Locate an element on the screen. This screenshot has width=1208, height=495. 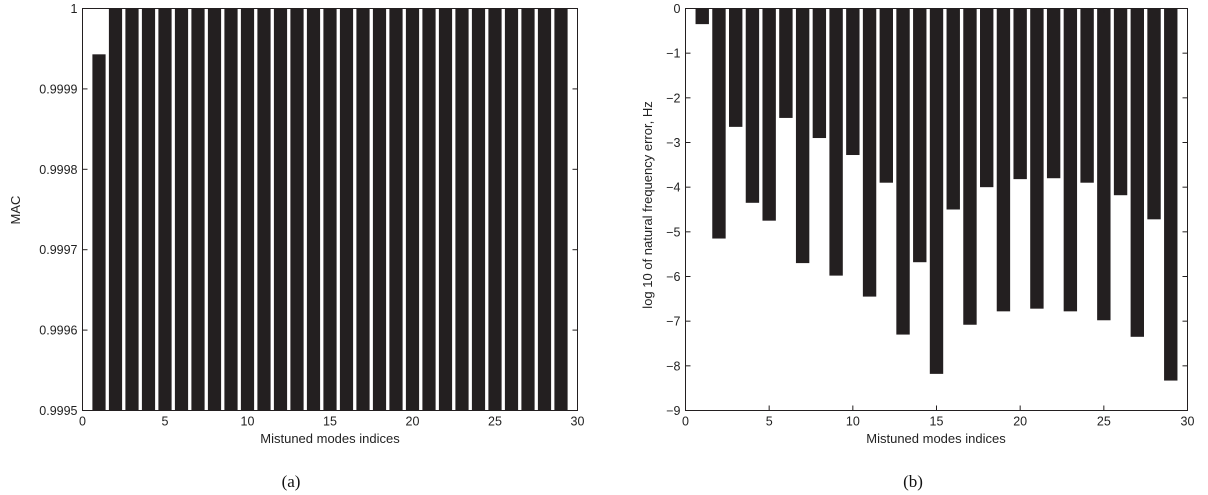
x-tick-label-b: 10 is located at coordinates (853, 422).